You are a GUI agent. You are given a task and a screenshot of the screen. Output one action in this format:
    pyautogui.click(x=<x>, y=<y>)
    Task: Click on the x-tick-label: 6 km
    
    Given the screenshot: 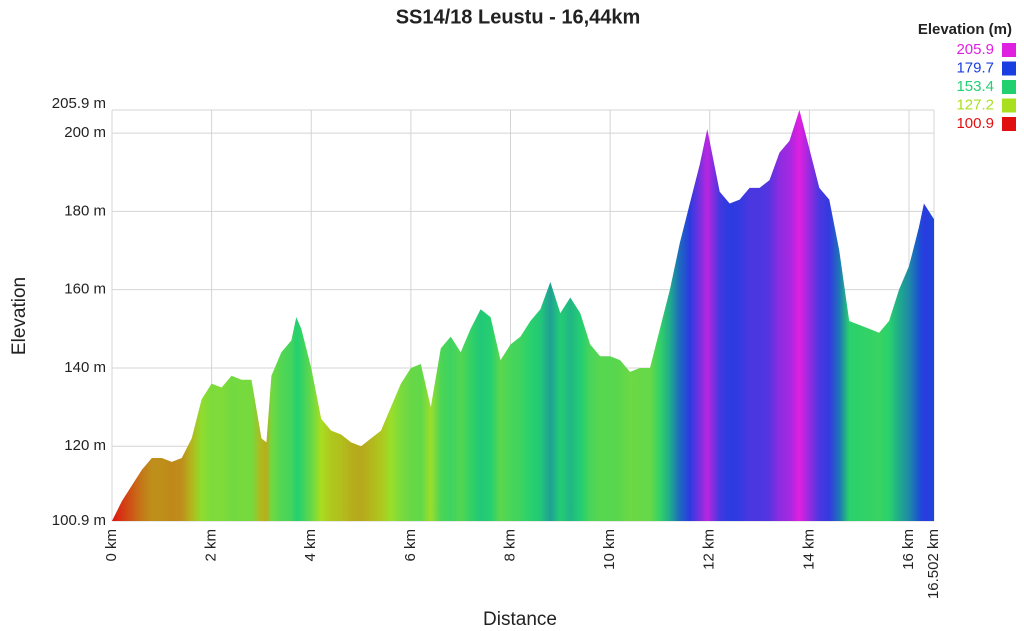 What is the action you would take?
    pyautogui.click(x=410, y=545)
    